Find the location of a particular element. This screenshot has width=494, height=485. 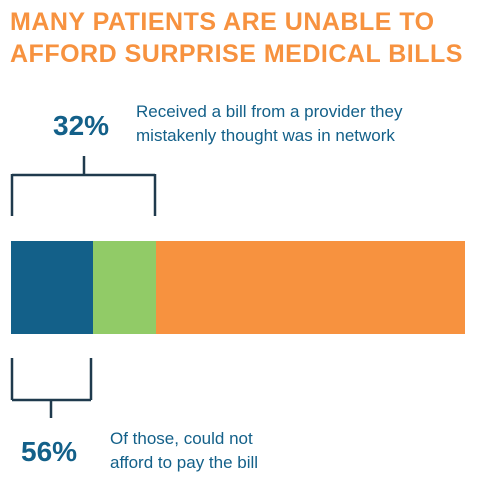

bottom-bracket is located at coordinates (51, 388).